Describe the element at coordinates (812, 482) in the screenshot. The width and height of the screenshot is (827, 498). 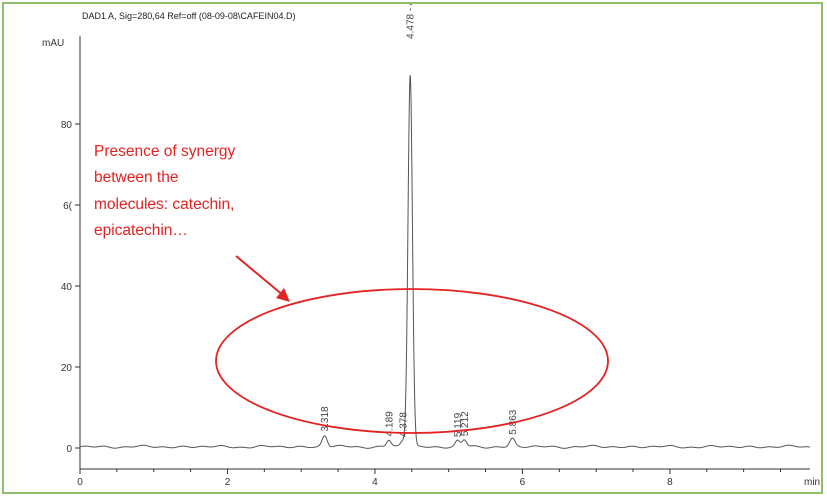
I see `x-axis-label: min` at that location.